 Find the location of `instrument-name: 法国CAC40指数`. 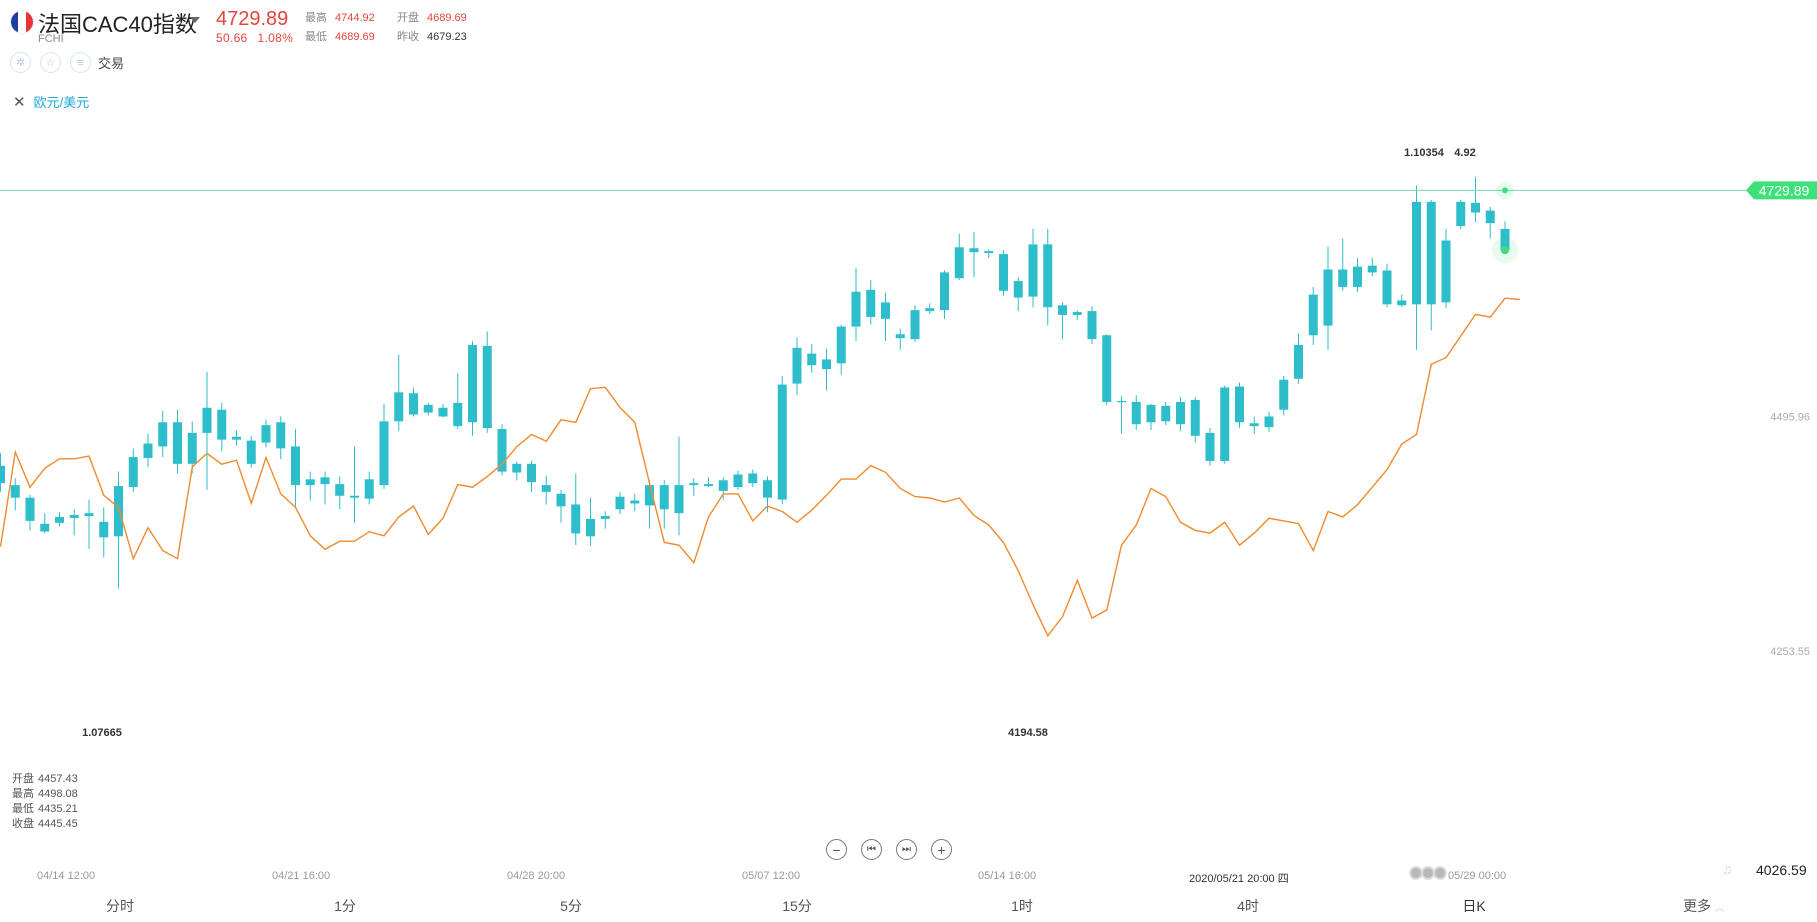

instrument-name: 法国CAC40指数 is located at coordinates (117, 24).